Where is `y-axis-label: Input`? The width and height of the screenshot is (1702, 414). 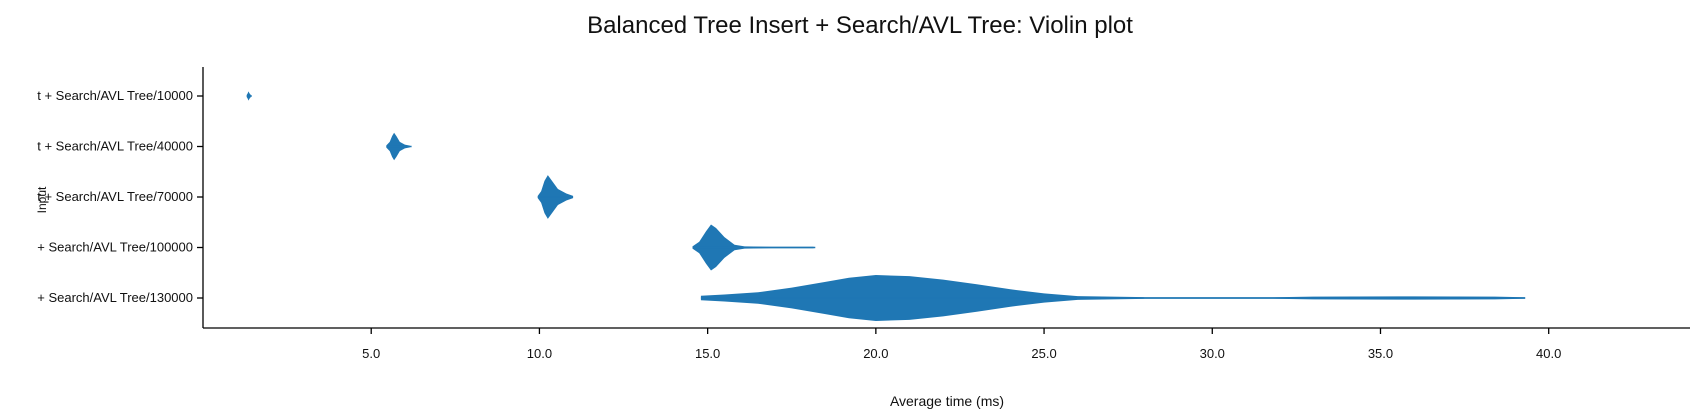
y-axis-label: Input is located at coordinates (42, 199).